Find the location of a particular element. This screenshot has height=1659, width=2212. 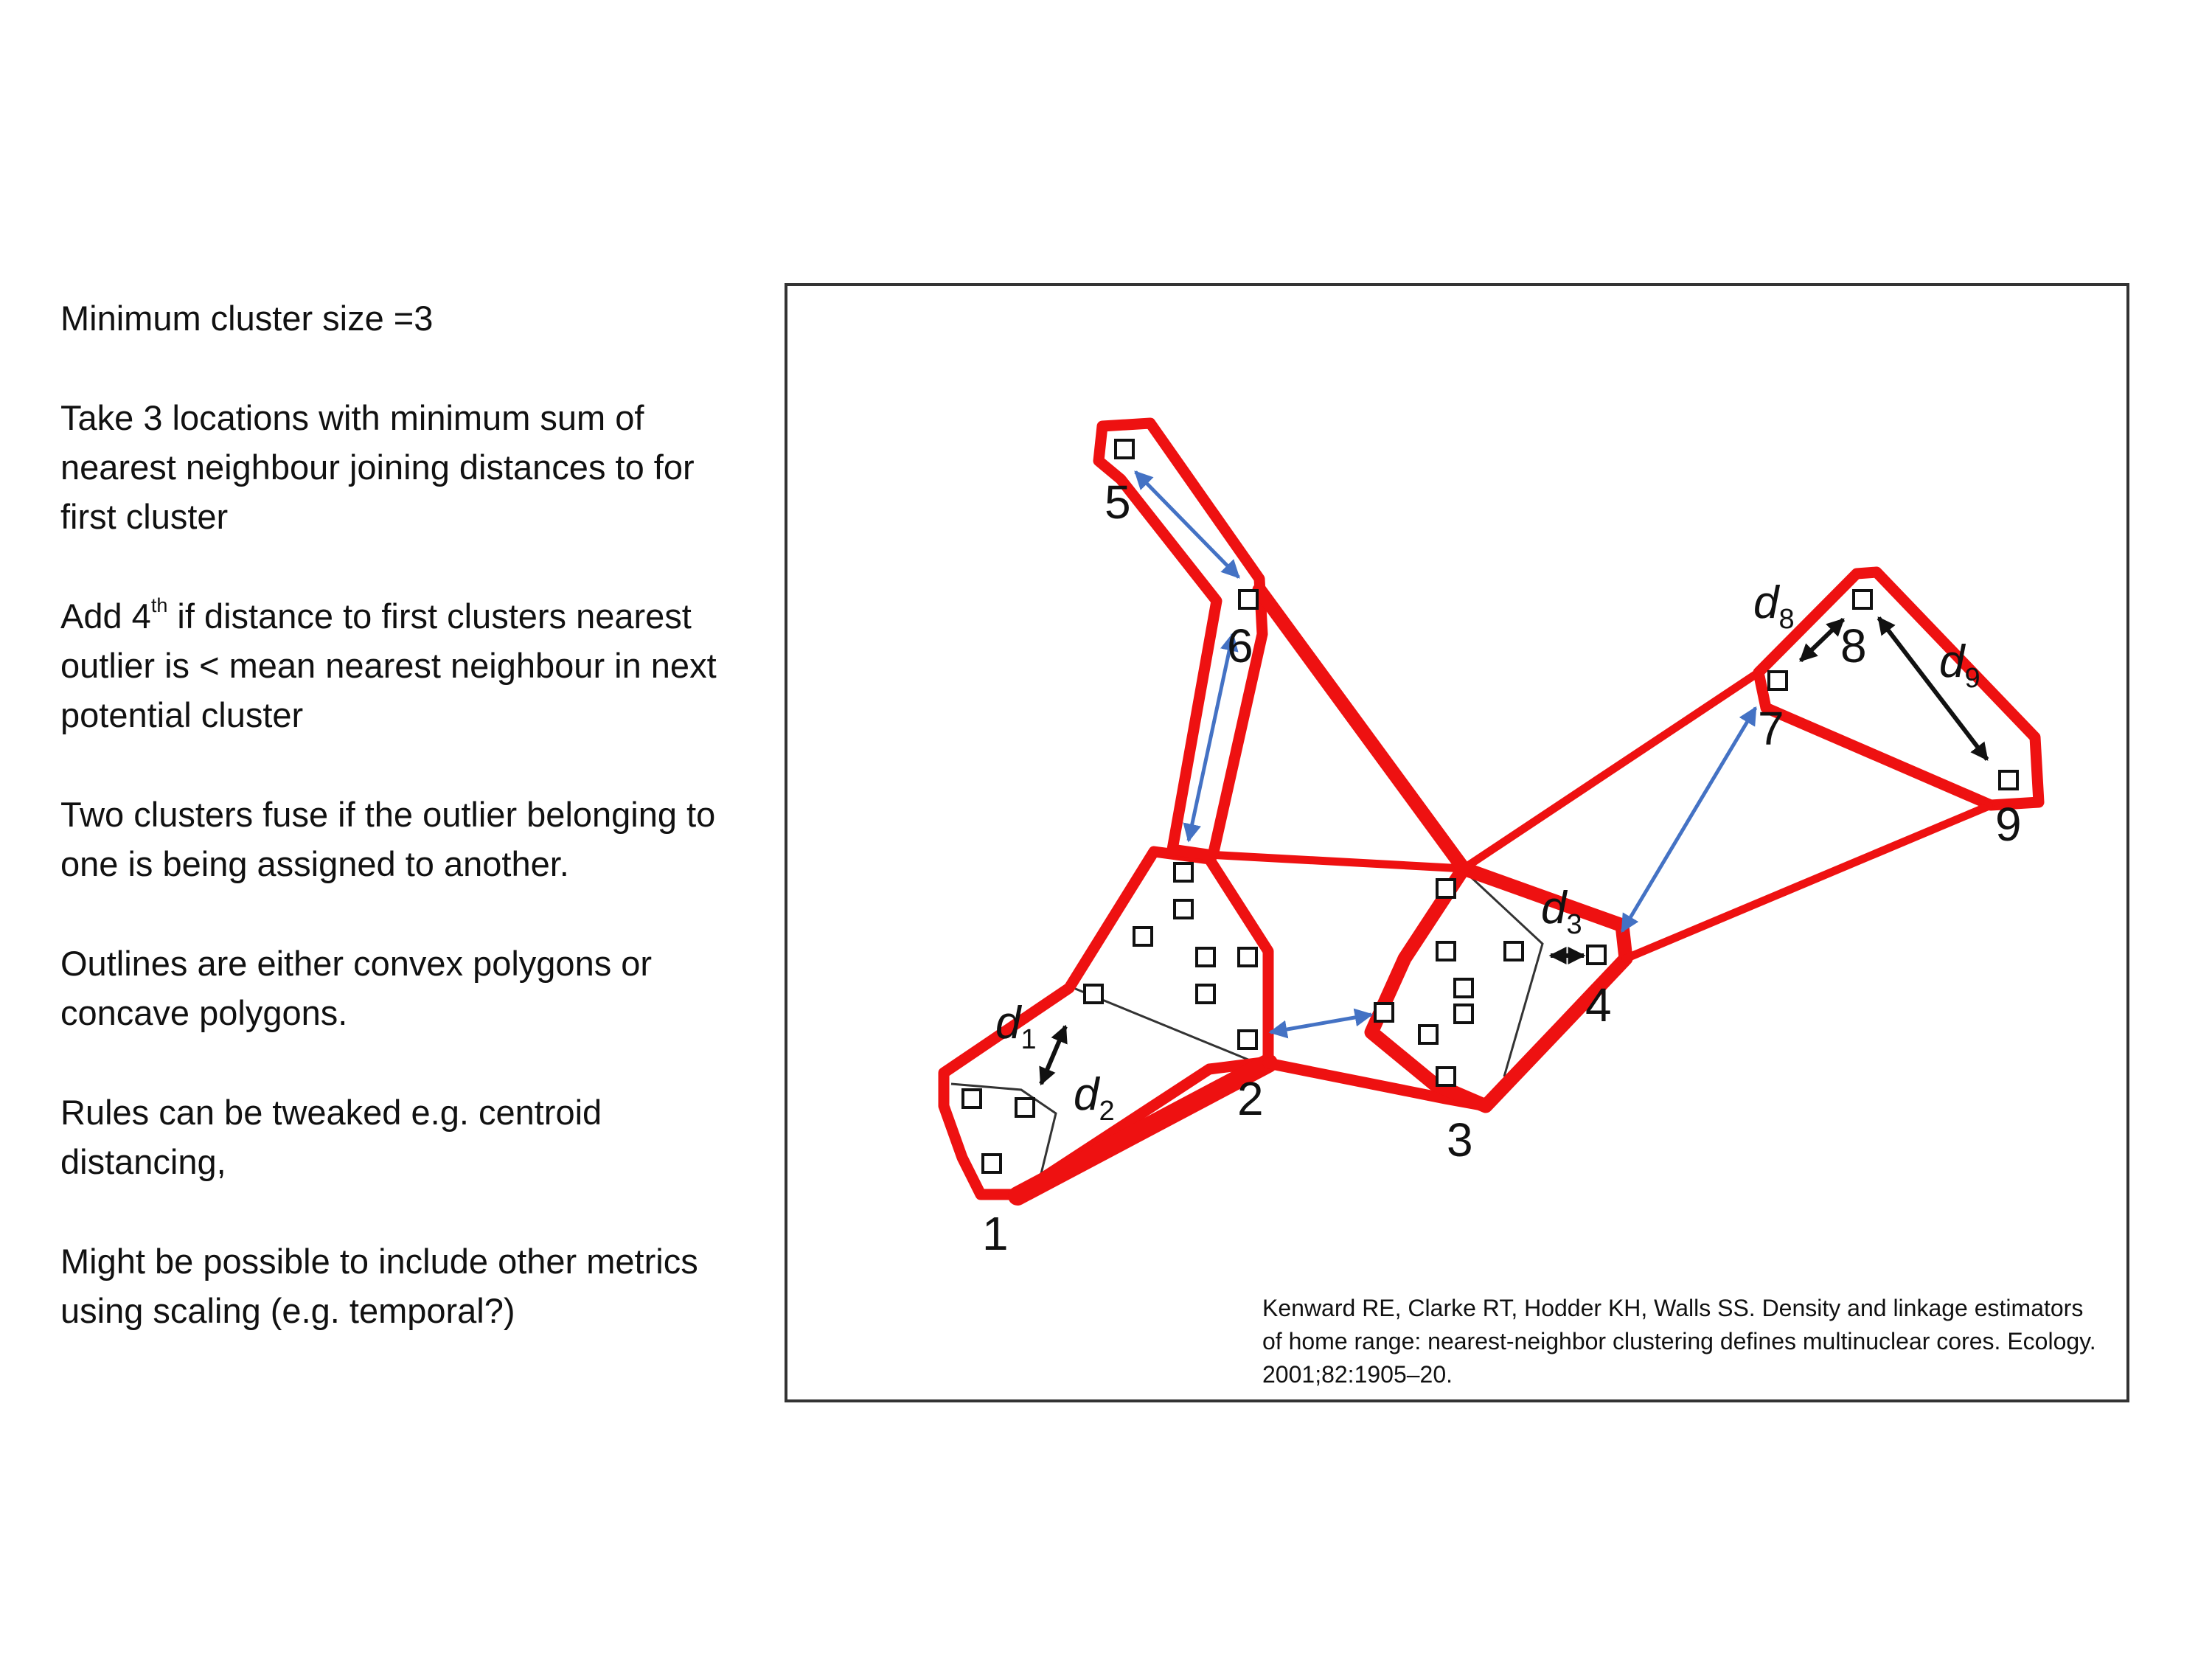

d9-sub: 9 is located at coordinates (1972, 678).